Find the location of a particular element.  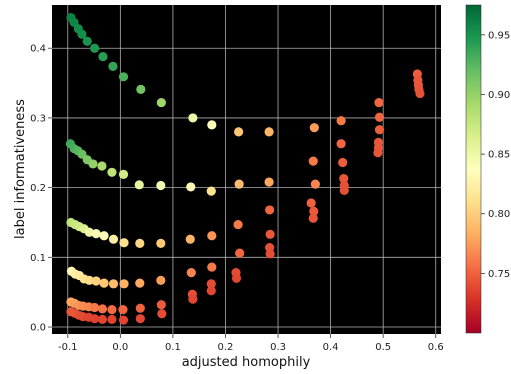

x-tick-label: 0.2 is located at coordinates (226, 347).